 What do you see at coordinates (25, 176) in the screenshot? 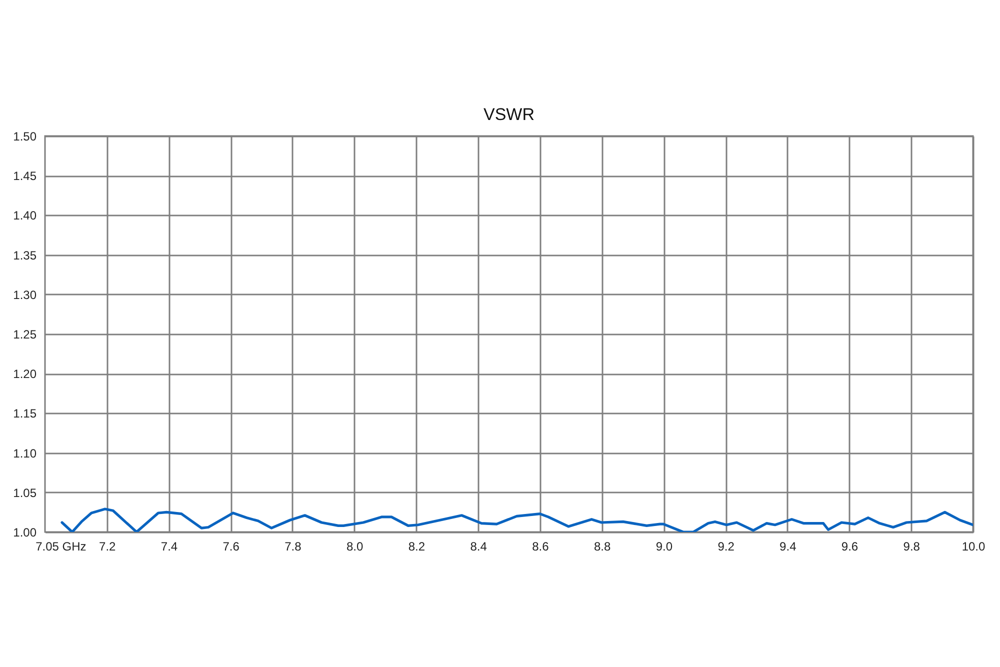
I see `y-tick-label: 1.45` at bounding box center [25, 176].